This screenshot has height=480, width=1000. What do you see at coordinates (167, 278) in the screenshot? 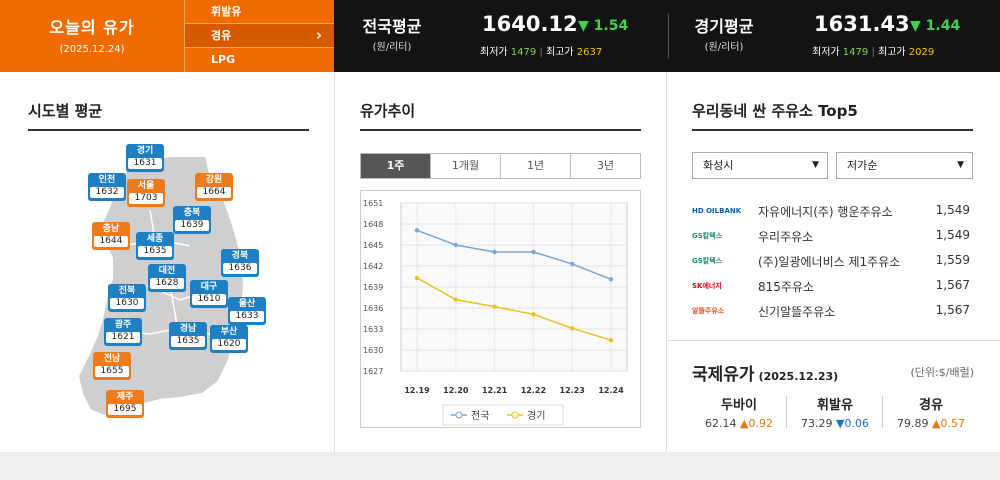
I see `region-badge-대전: 대전 1628` at bounding box center [167, 278].